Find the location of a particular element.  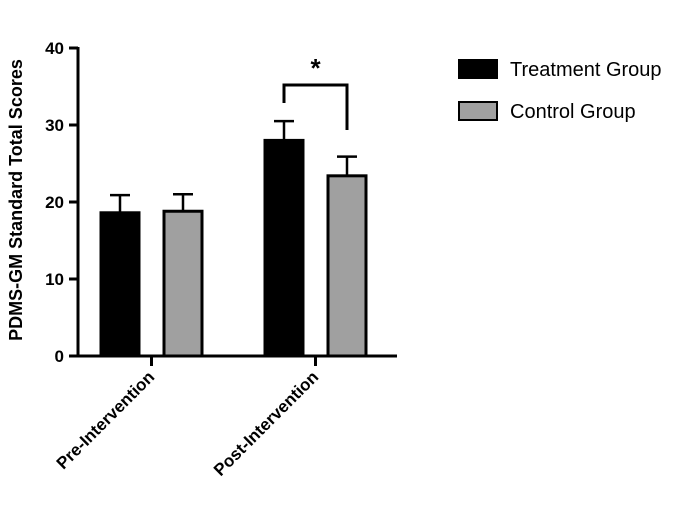

significance-annotations: * is located at coordinates (315, 91).